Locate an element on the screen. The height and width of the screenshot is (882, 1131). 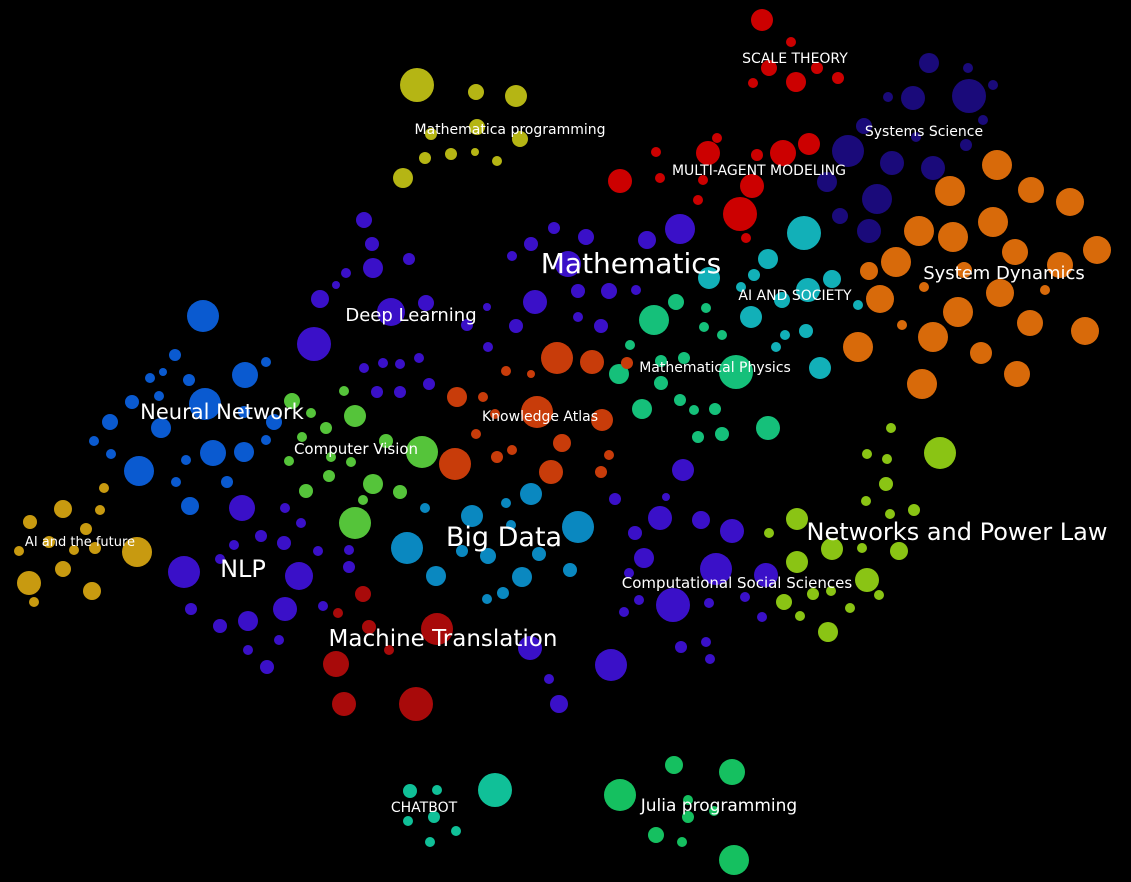
label-mathematics: Mathematics is located at coordinates (631, 263).